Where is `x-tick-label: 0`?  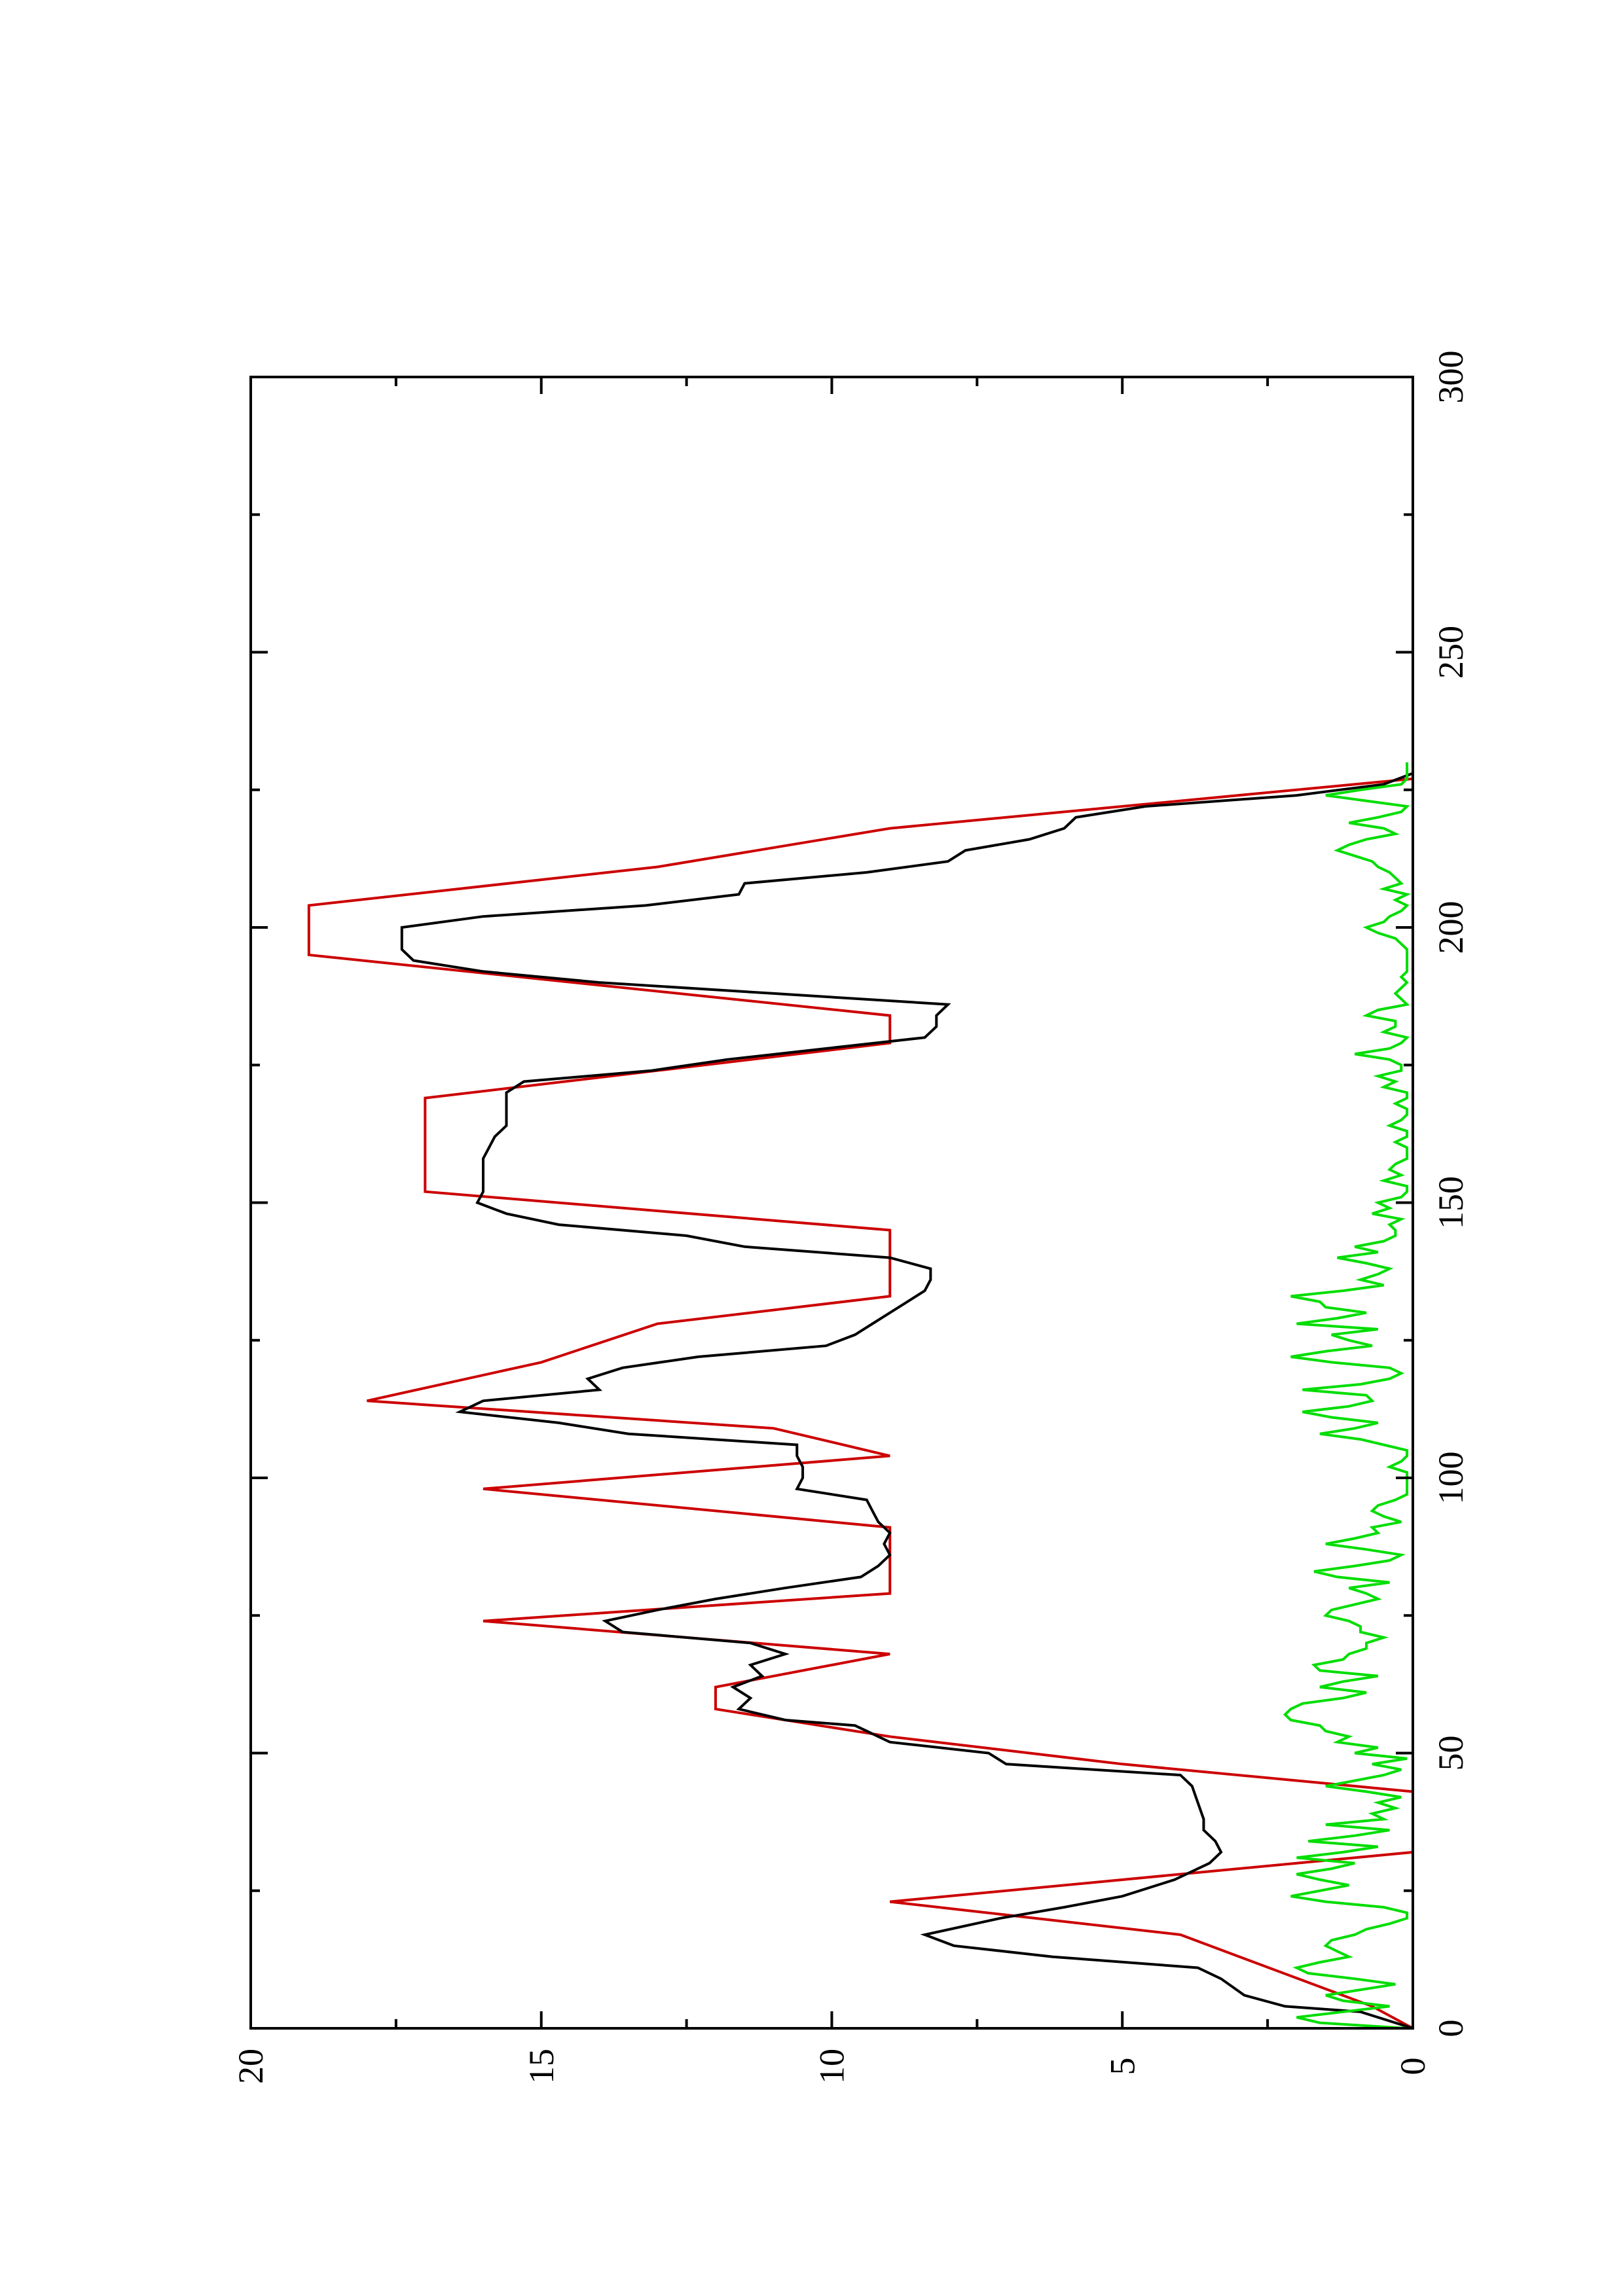 x-tick-label: 0 is located at coordinates (1450, 2028).